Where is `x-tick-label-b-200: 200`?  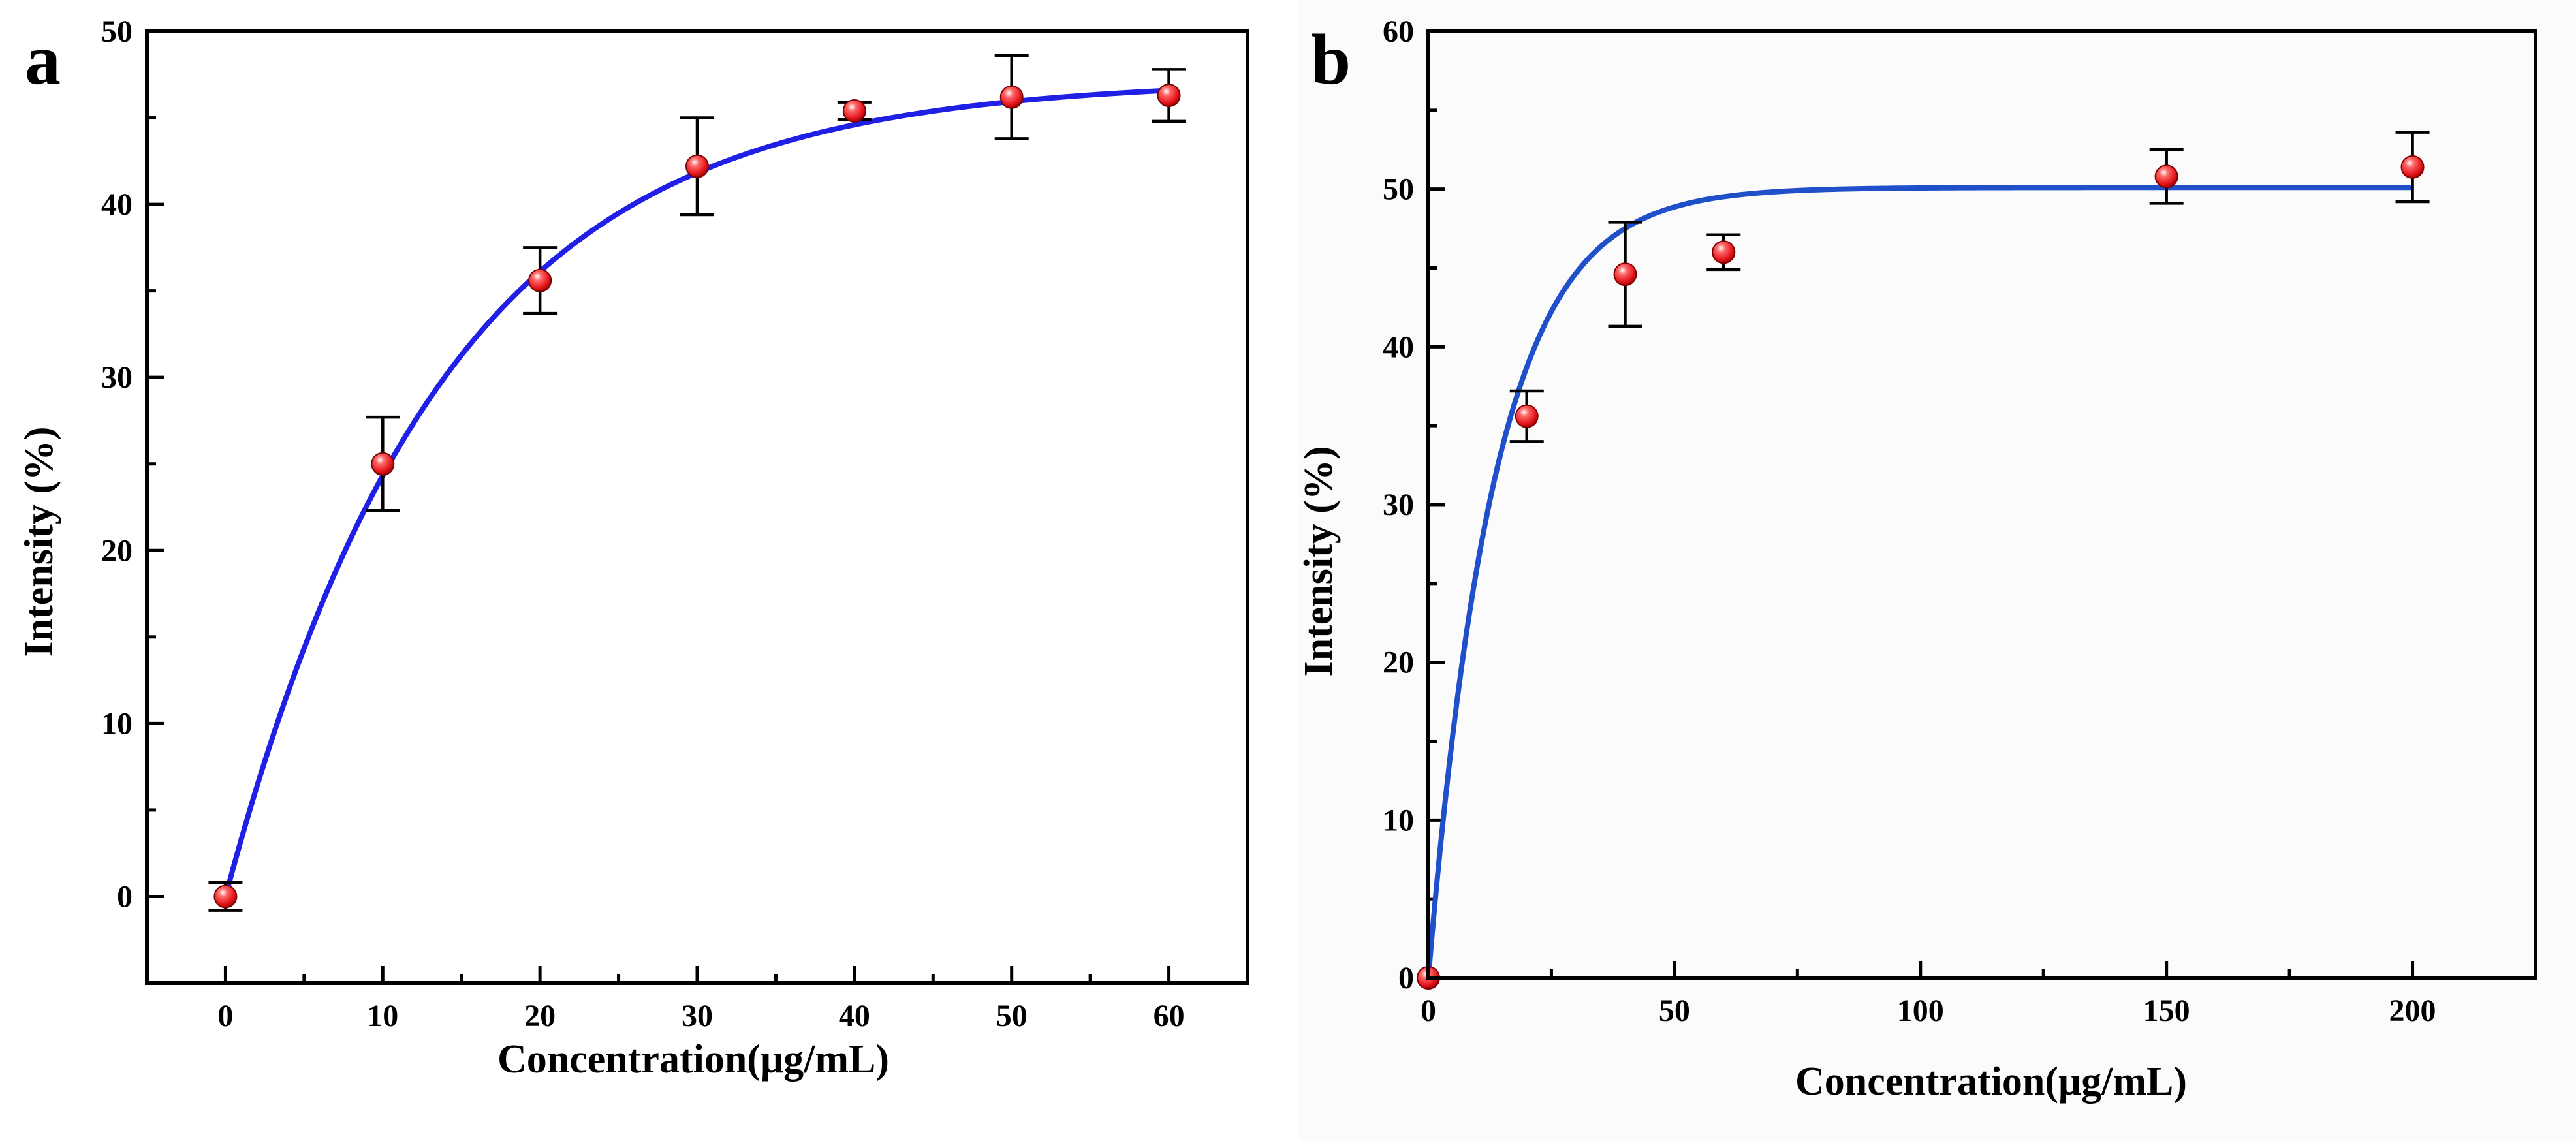
x-tick-label-b-200: 200 is located at coordinates (2412, 1010).